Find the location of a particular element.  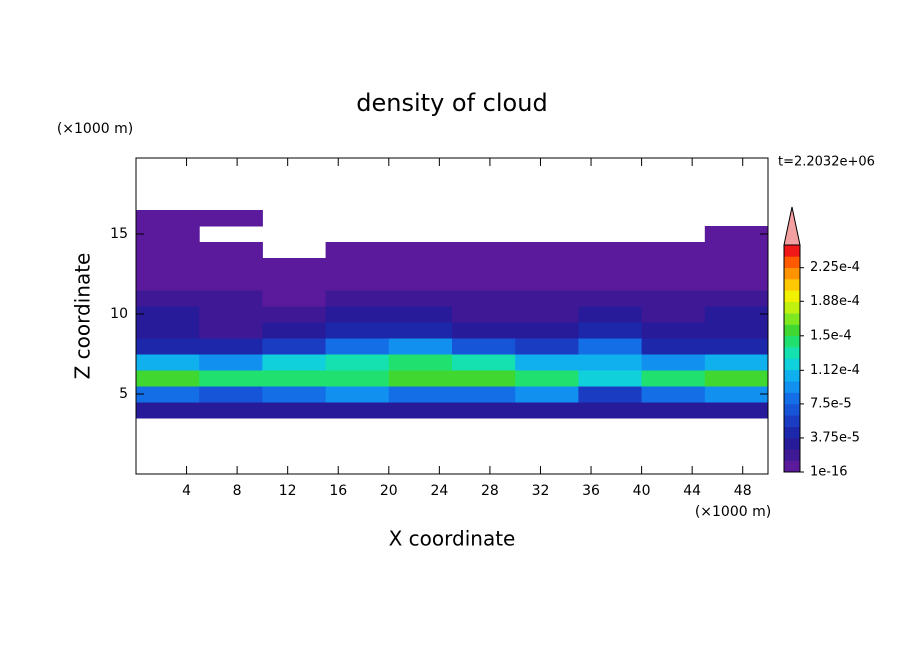

x-tick-label: 20 is located at coordinates (389, 491).